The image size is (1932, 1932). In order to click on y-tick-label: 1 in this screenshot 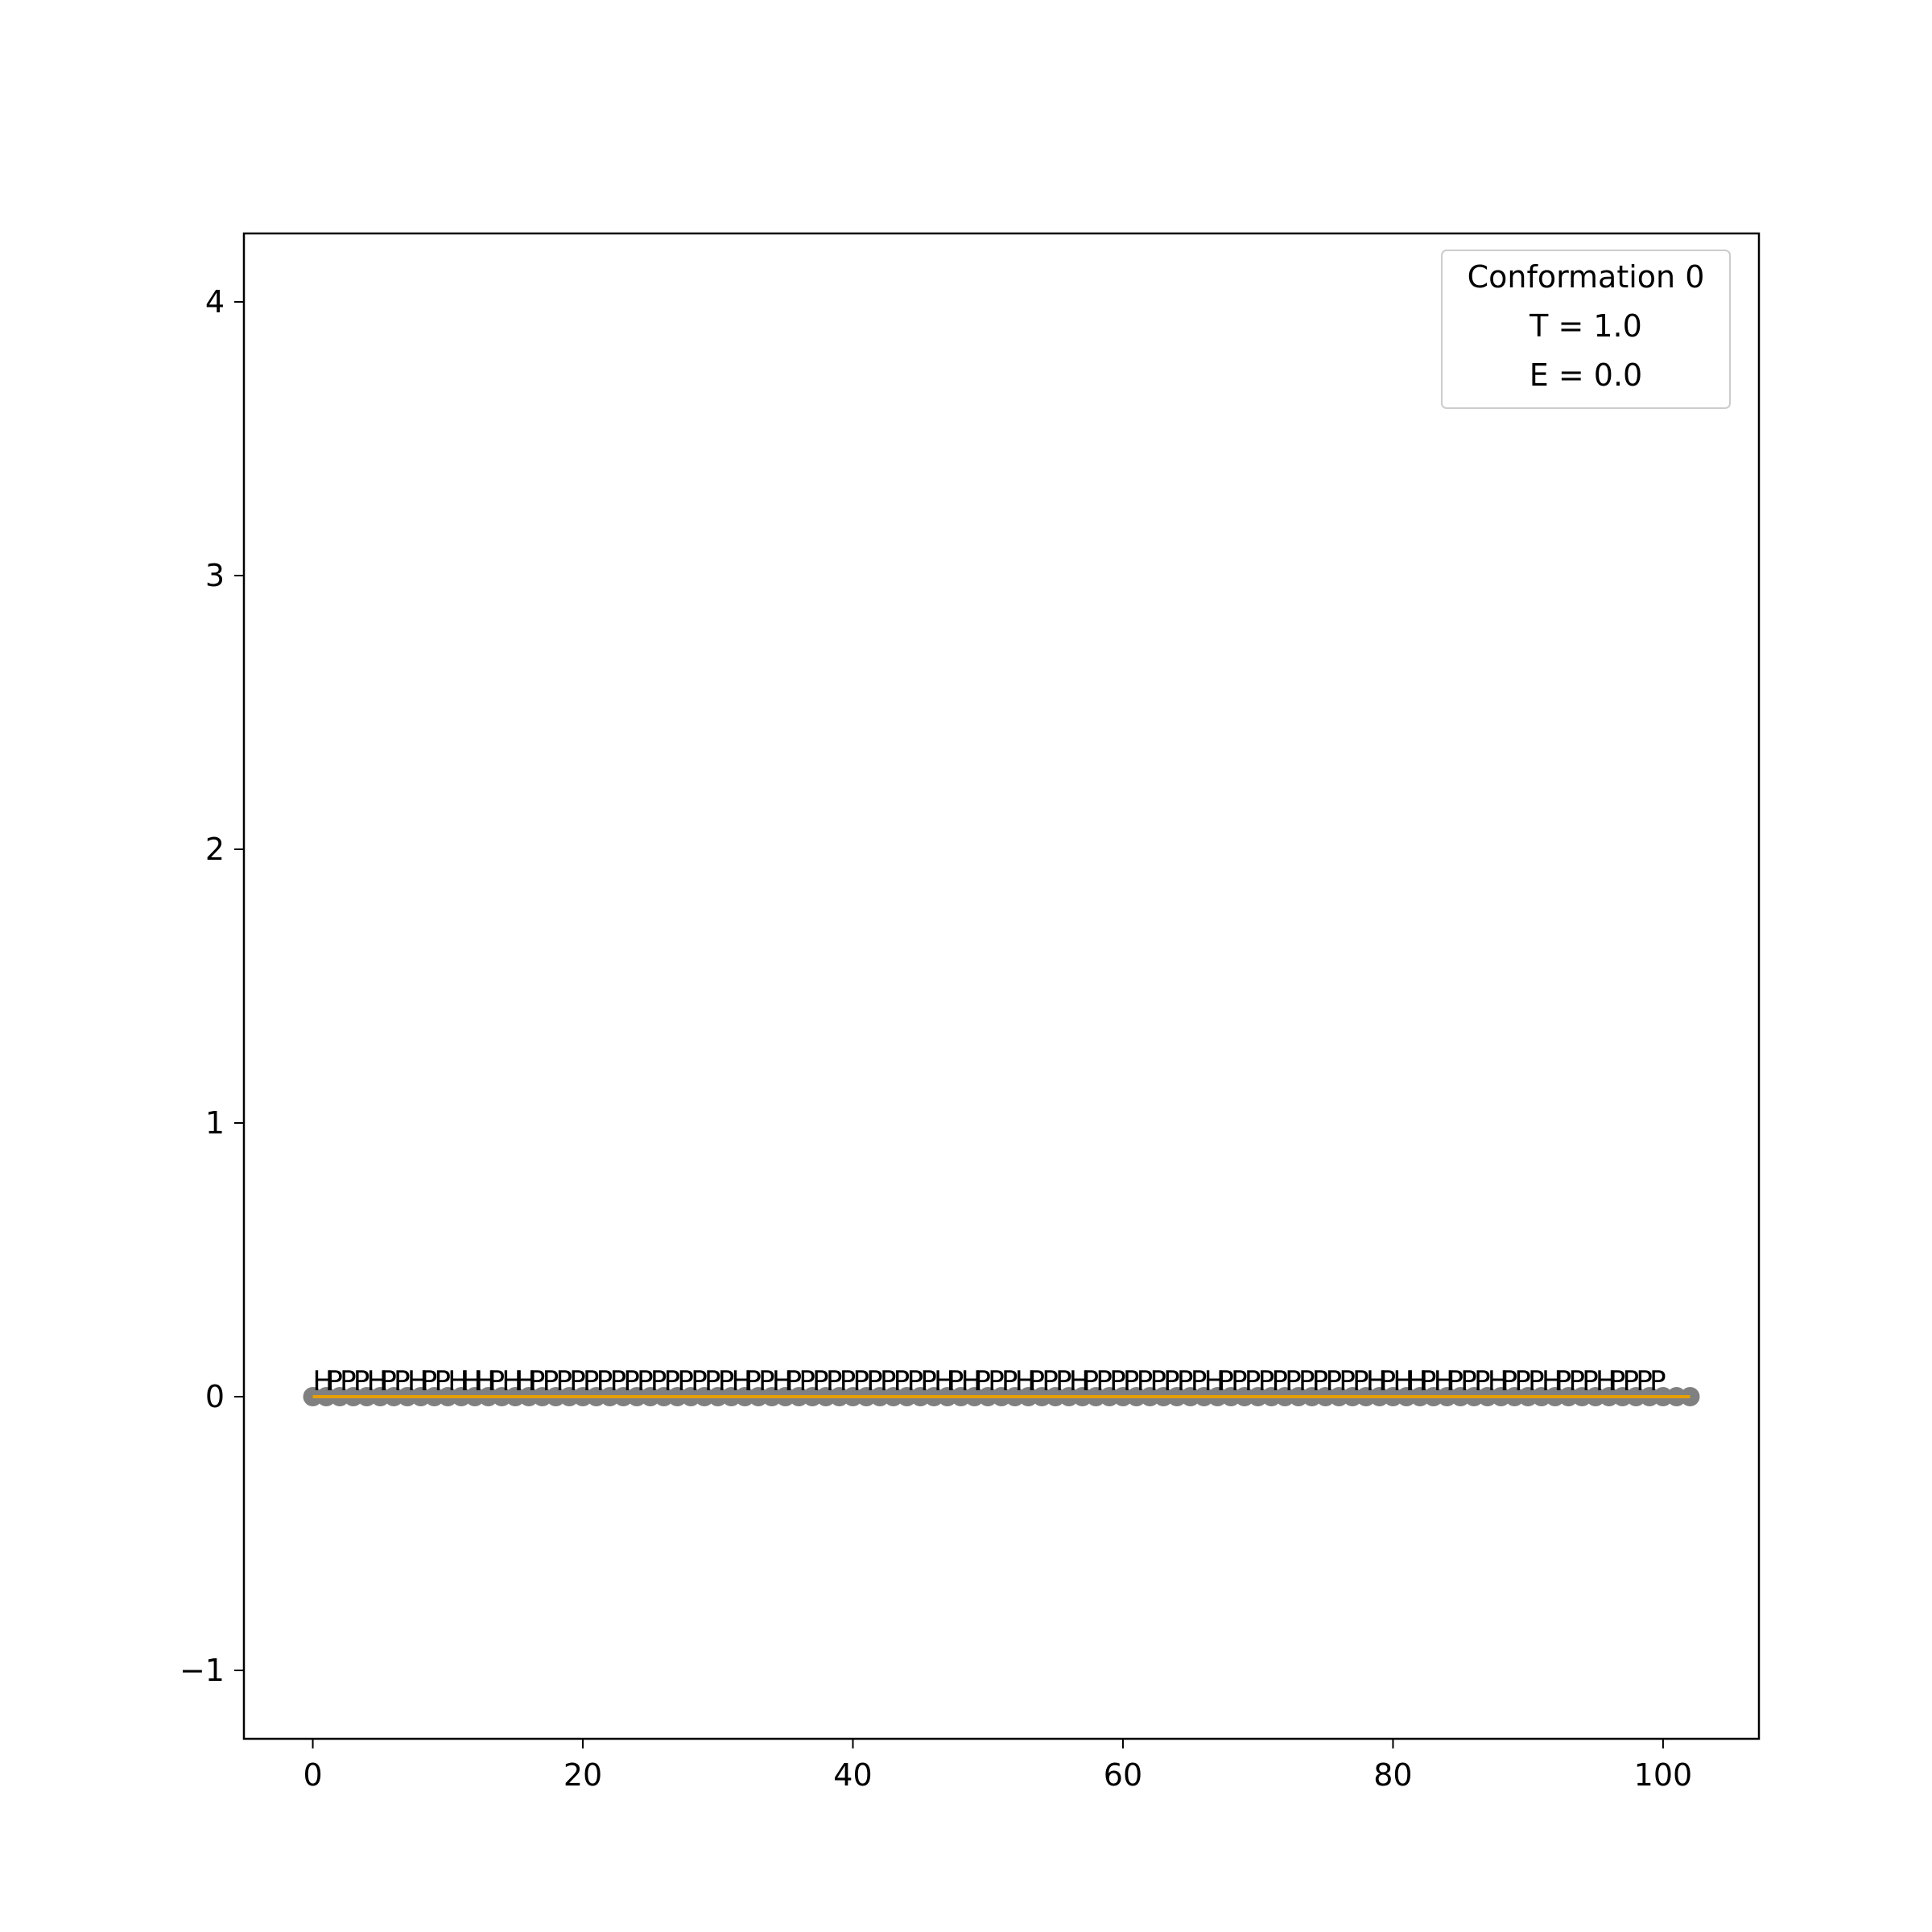, I will do `click(215, 1123)`.